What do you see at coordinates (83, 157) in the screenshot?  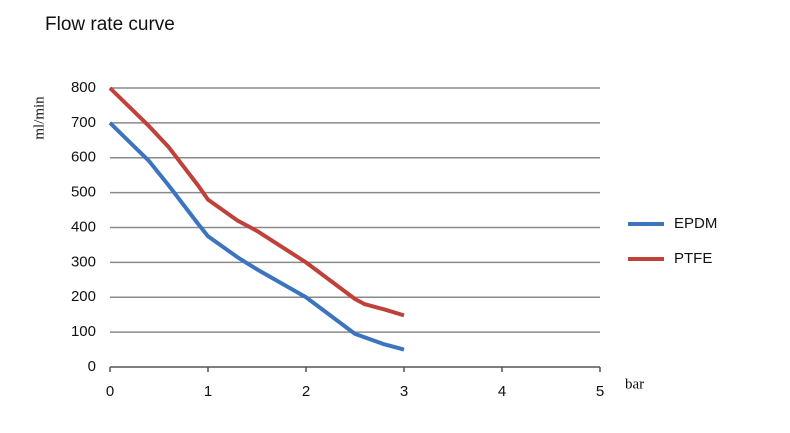 I see `y-tick-label: 600` at bounding box center [83, 157].